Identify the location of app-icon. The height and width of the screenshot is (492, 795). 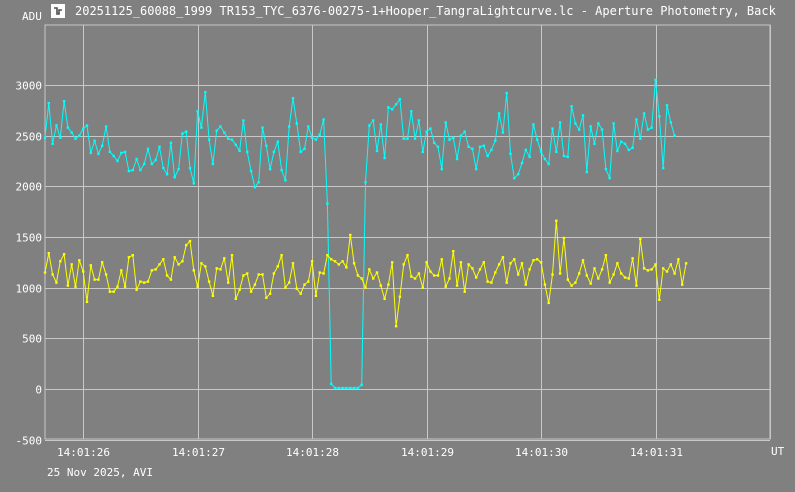
(58, 11).